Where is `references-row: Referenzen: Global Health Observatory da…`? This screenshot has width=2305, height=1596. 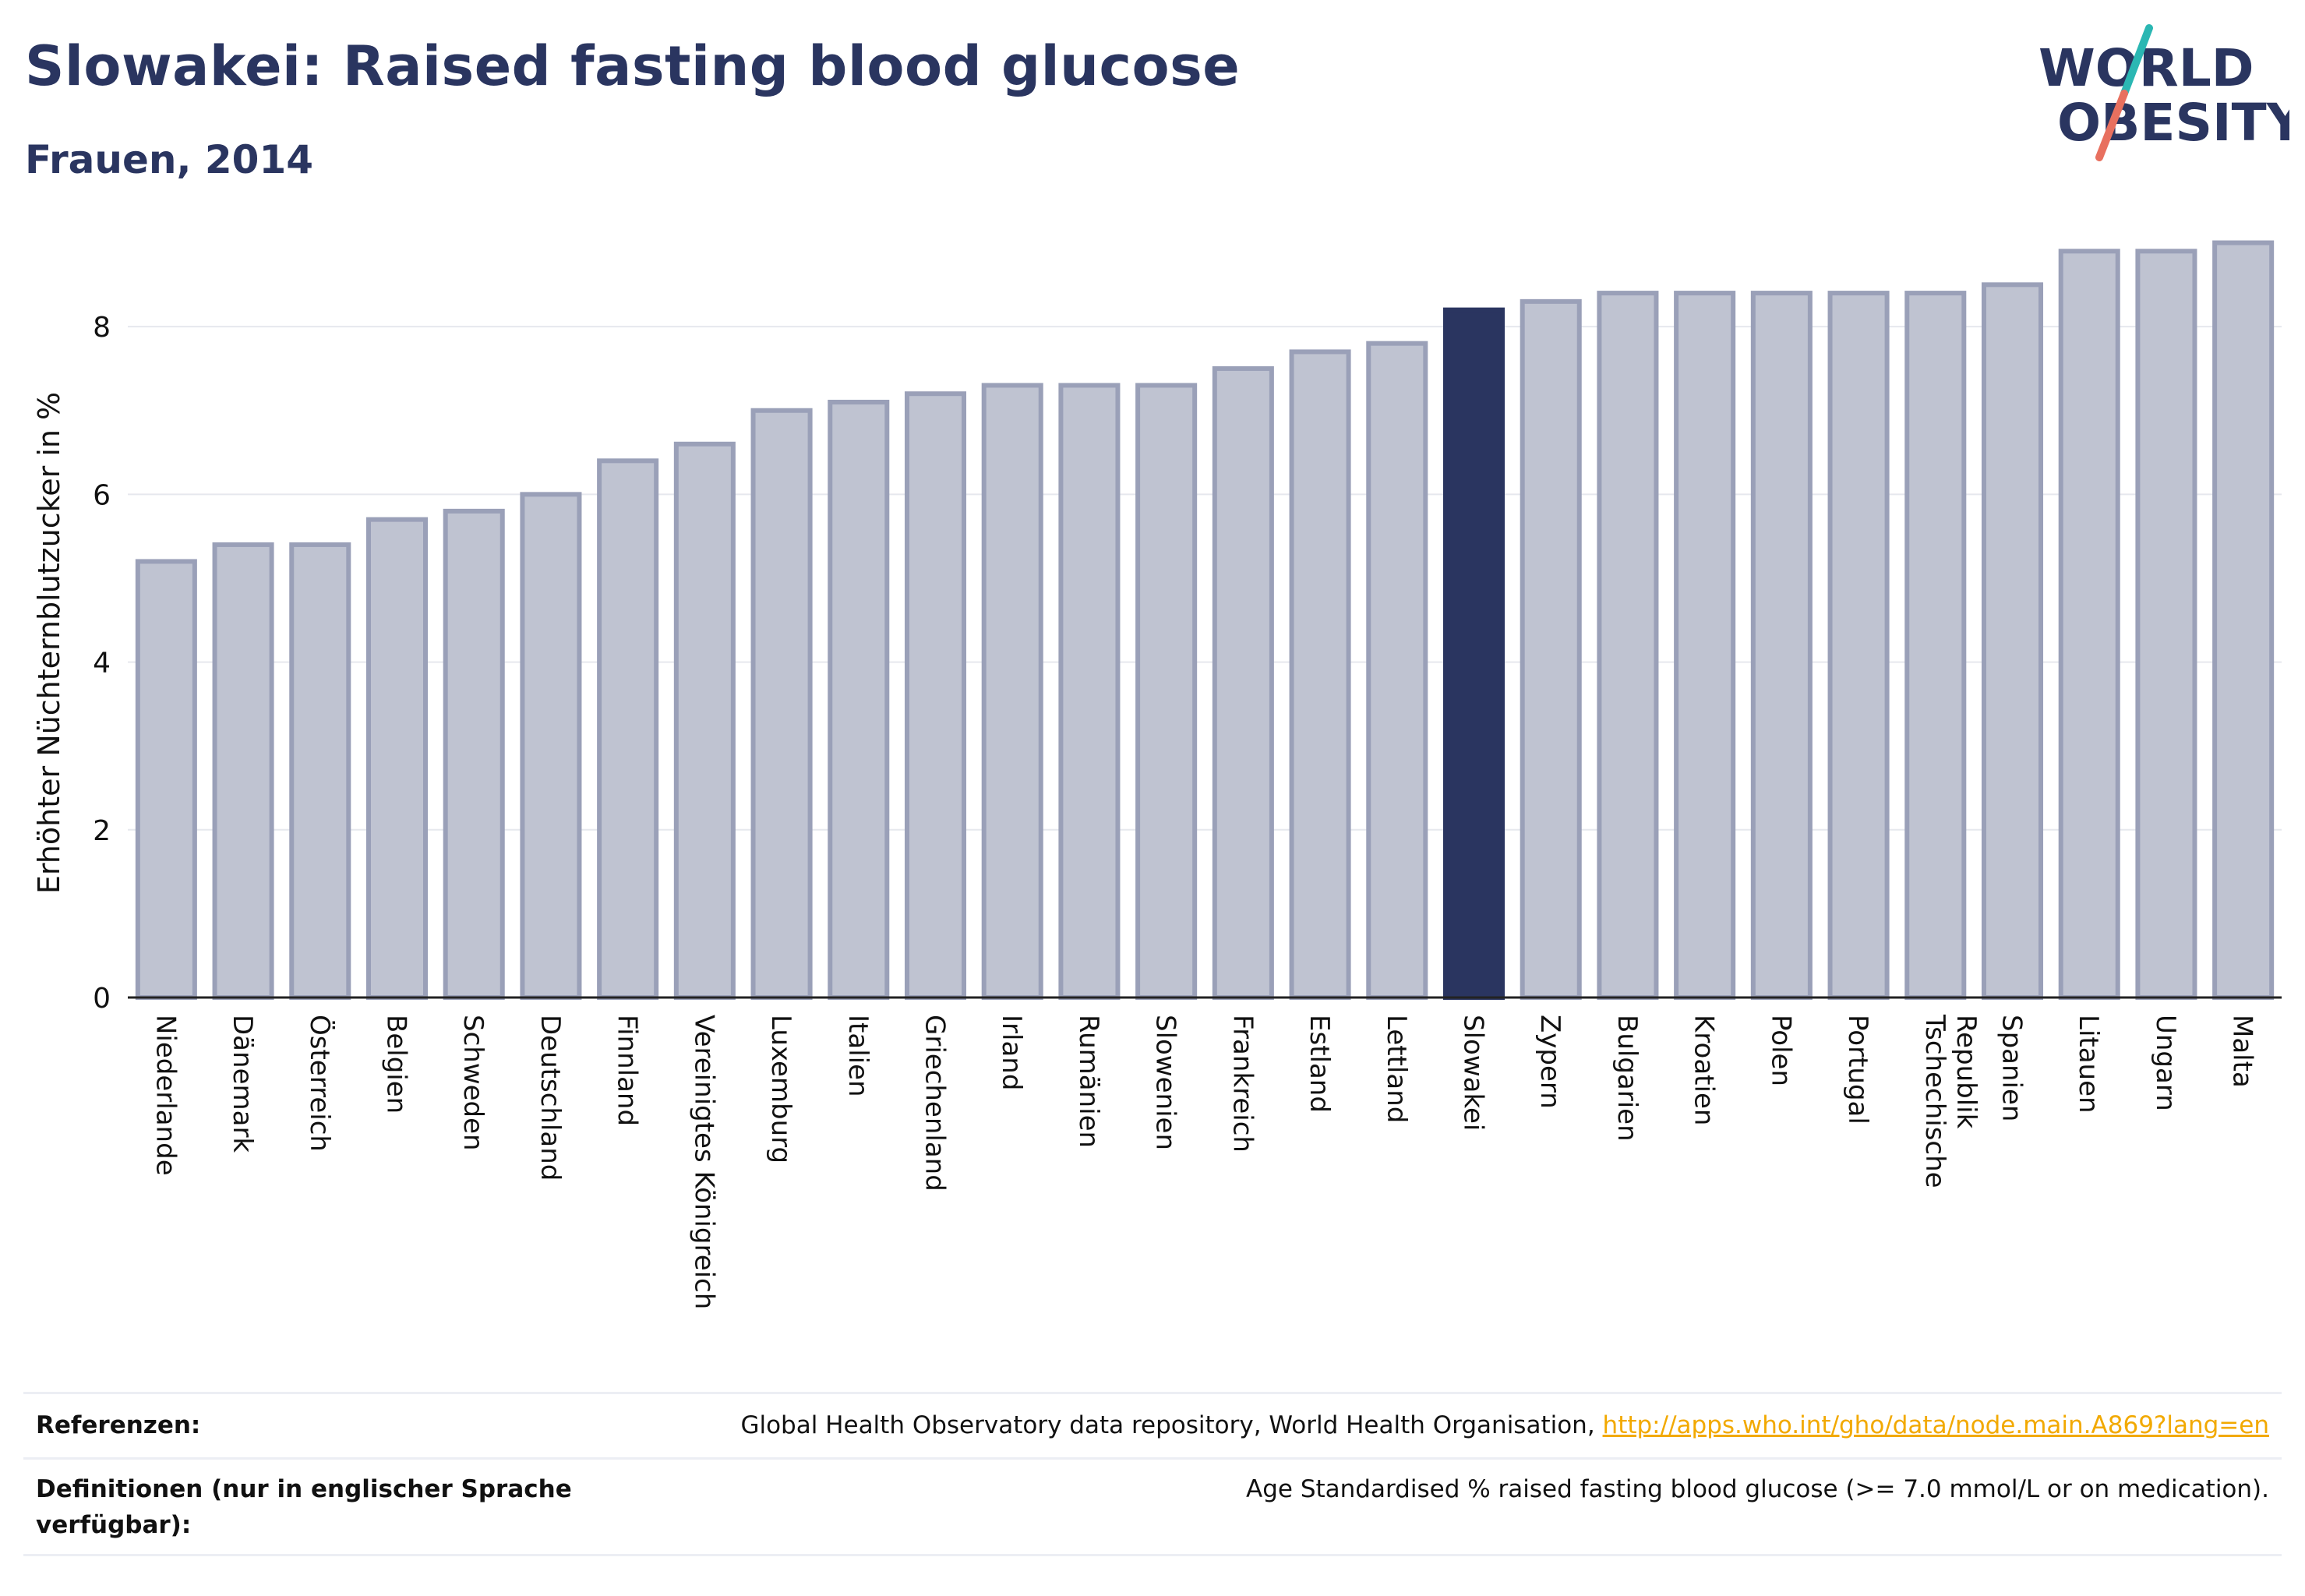
references-row: Referenzen: Global Health Observatory da… is located at coordinates (1152, 1426).